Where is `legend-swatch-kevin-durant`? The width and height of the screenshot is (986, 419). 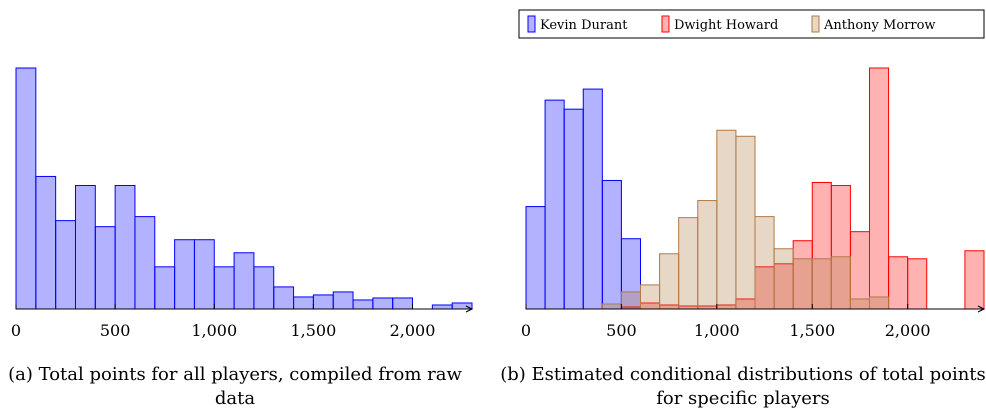 legend-swatch-kevin-durant is located at coordinates (531, 24).